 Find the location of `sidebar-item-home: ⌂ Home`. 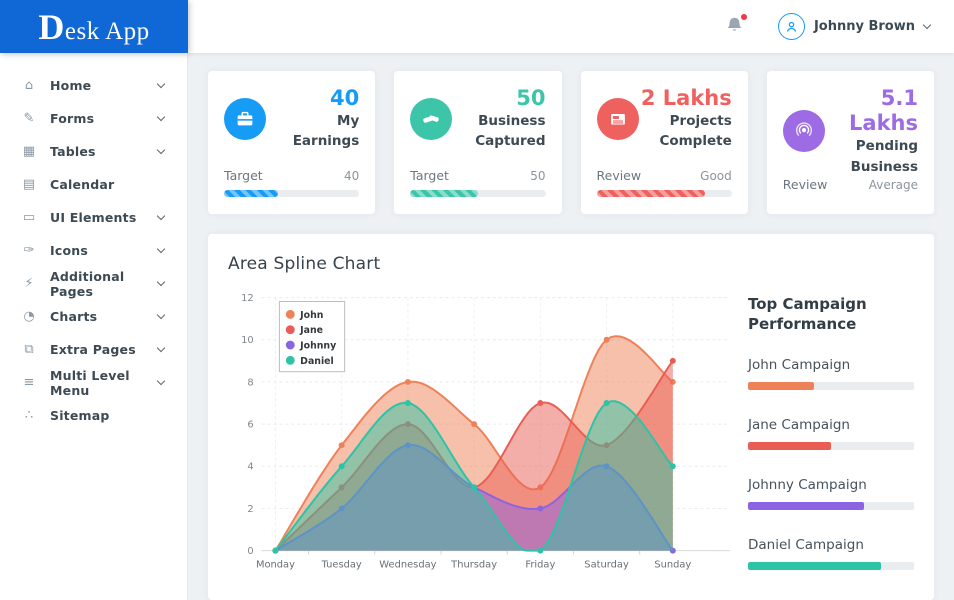

sidebar-item-home: ⌂ Home is located at coordinates (93, 85).